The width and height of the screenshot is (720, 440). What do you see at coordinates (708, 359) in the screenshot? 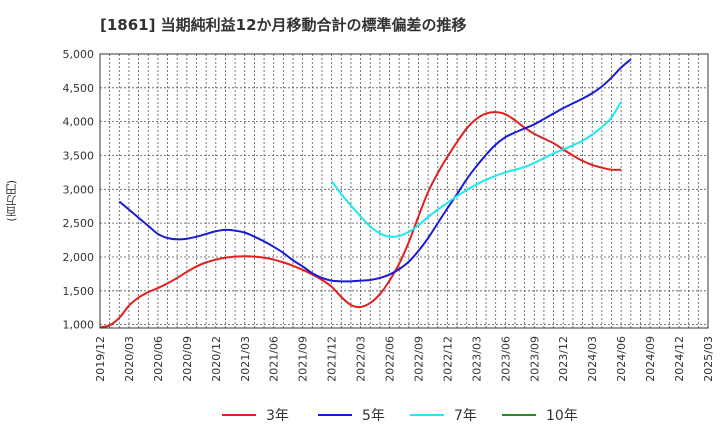
I see `x-tick-label: 2025/03` at bounding box center [708, 359].